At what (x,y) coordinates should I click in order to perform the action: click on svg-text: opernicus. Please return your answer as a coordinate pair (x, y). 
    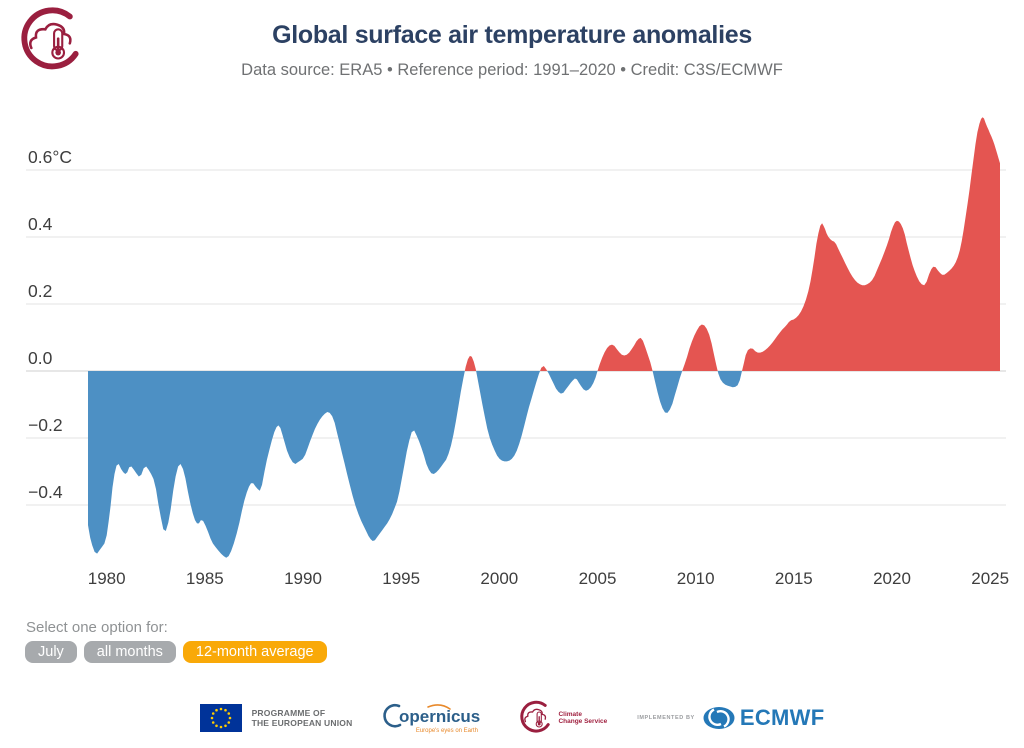
    Looking at the image, I should click on (439, 716).